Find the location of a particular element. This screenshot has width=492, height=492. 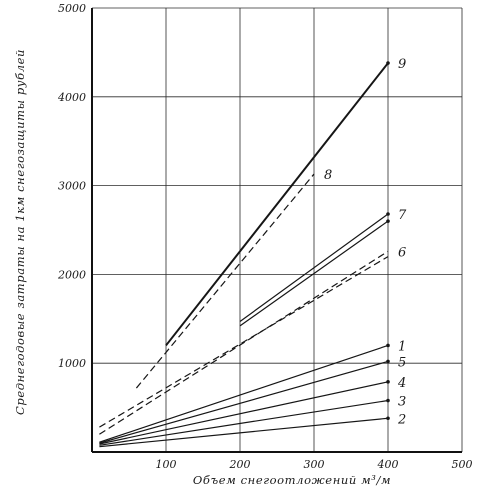

x-tick-label-2: 300 is located at coordinates (314, 464).